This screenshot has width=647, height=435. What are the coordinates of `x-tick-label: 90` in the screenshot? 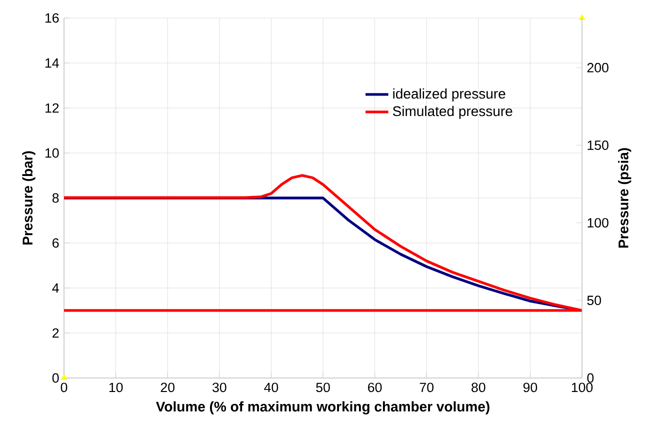 It's located at (530, 387).